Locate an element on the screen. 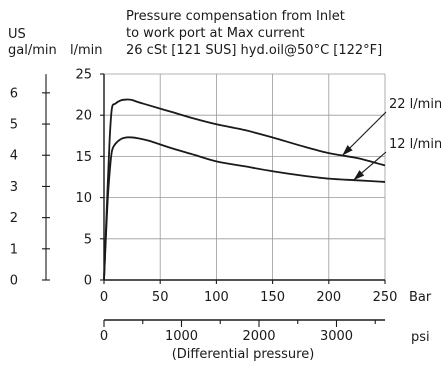  y-tick-label-0: 0 is located at coordinates (88, 281).